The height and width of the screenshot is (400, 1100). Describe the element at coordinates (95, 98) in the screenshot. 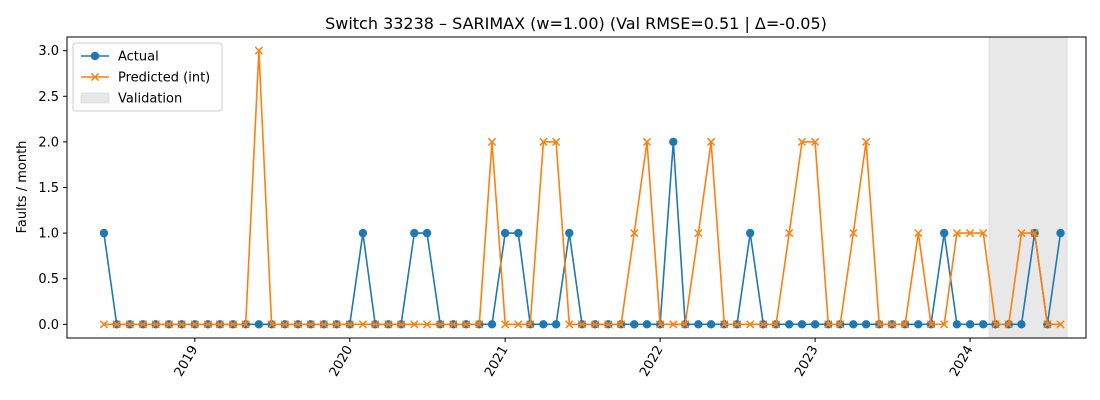

I see `legend-swatch-validation` at that location.